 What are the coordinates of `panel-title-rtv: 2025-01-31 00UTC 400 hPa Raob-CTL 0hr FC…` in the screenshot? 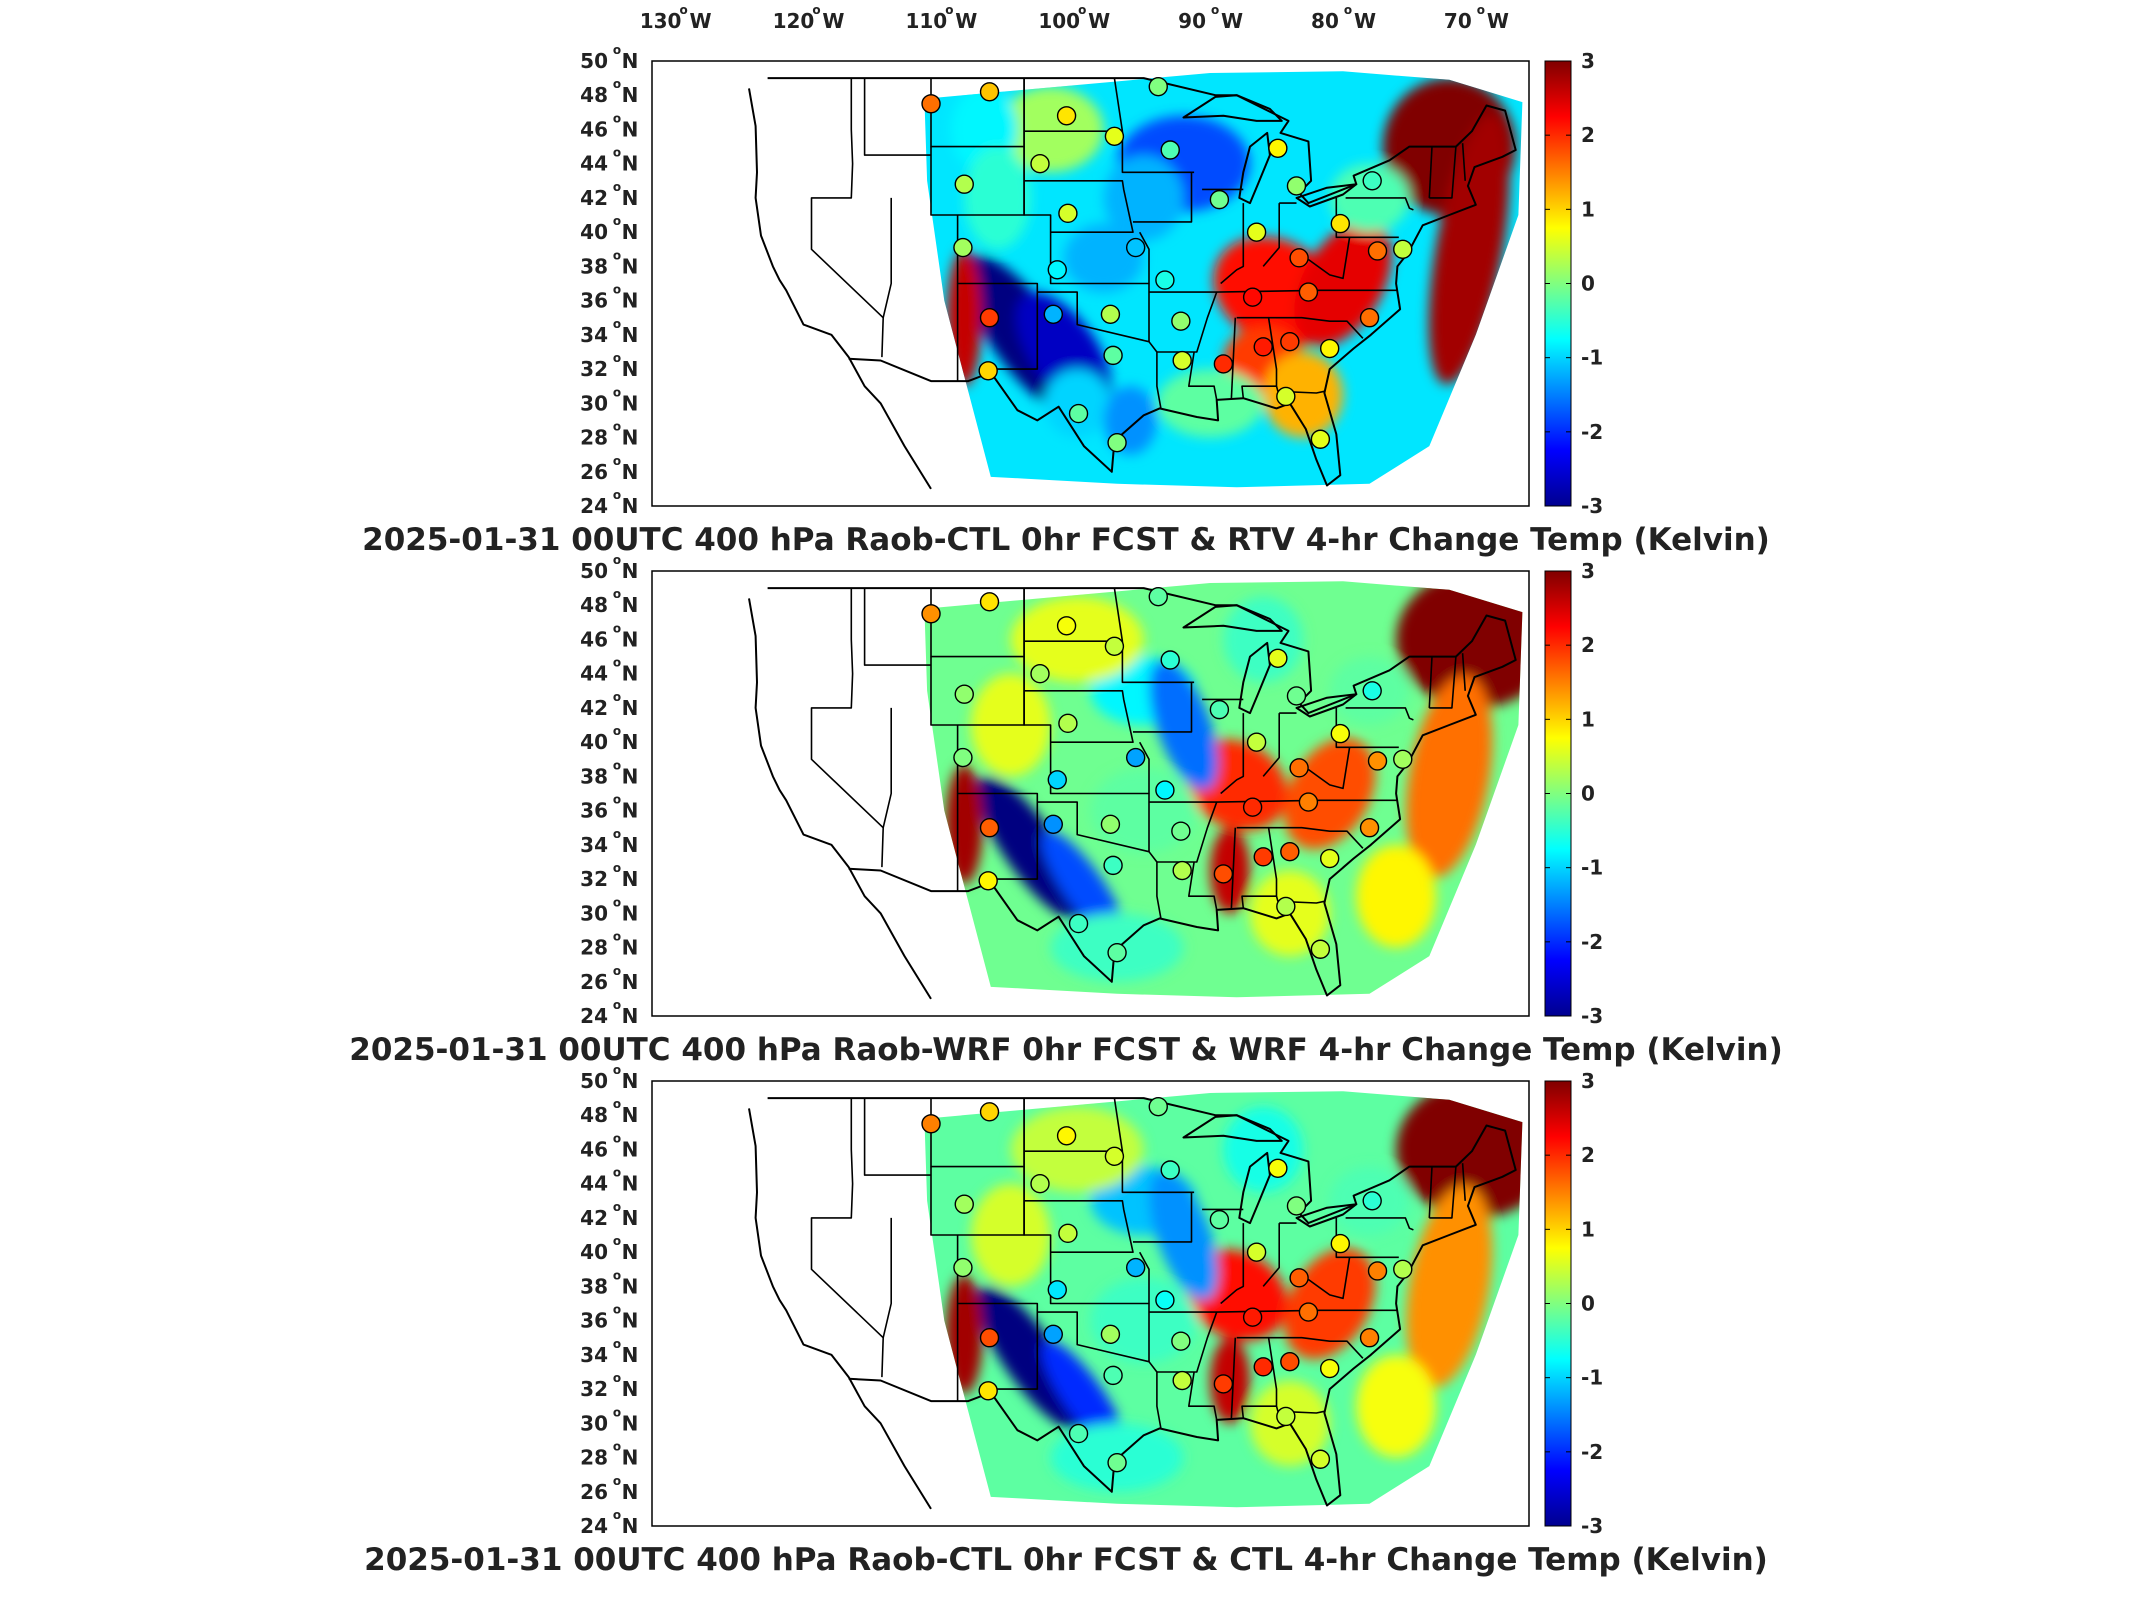 It's located at (1066, 540).